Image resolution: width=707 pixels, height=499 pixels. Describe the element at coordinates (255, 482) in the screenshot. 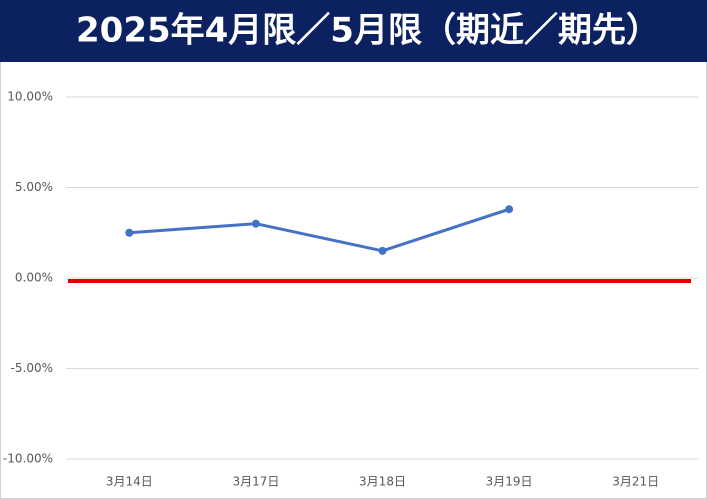

I see `x-tick-label: 3月17日` at that location.